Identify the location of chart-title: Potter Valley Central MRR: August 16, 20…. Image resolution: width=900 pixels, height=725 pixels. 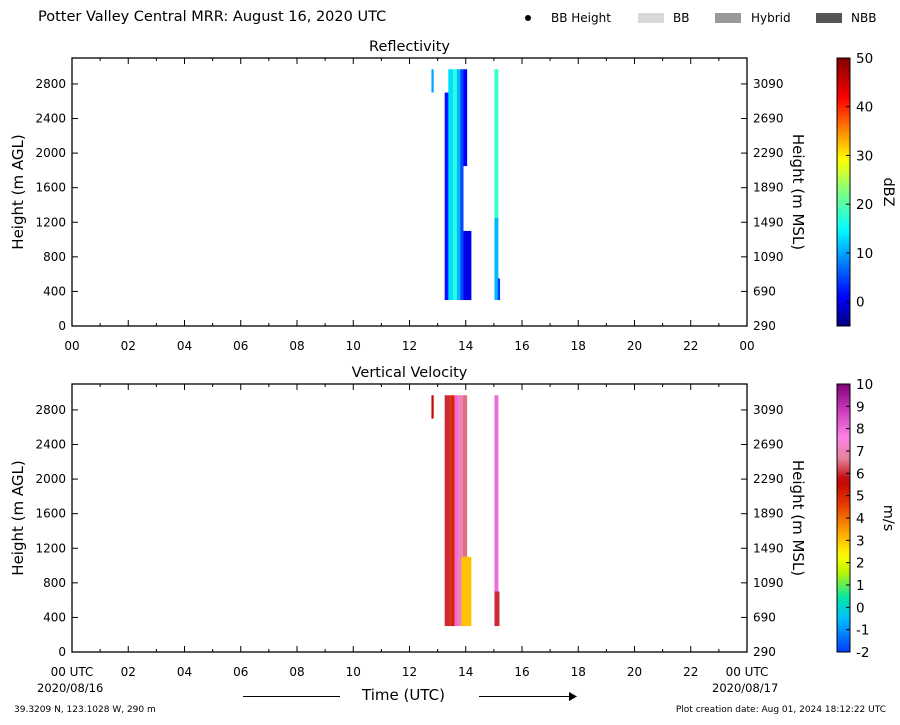
(212, 17).